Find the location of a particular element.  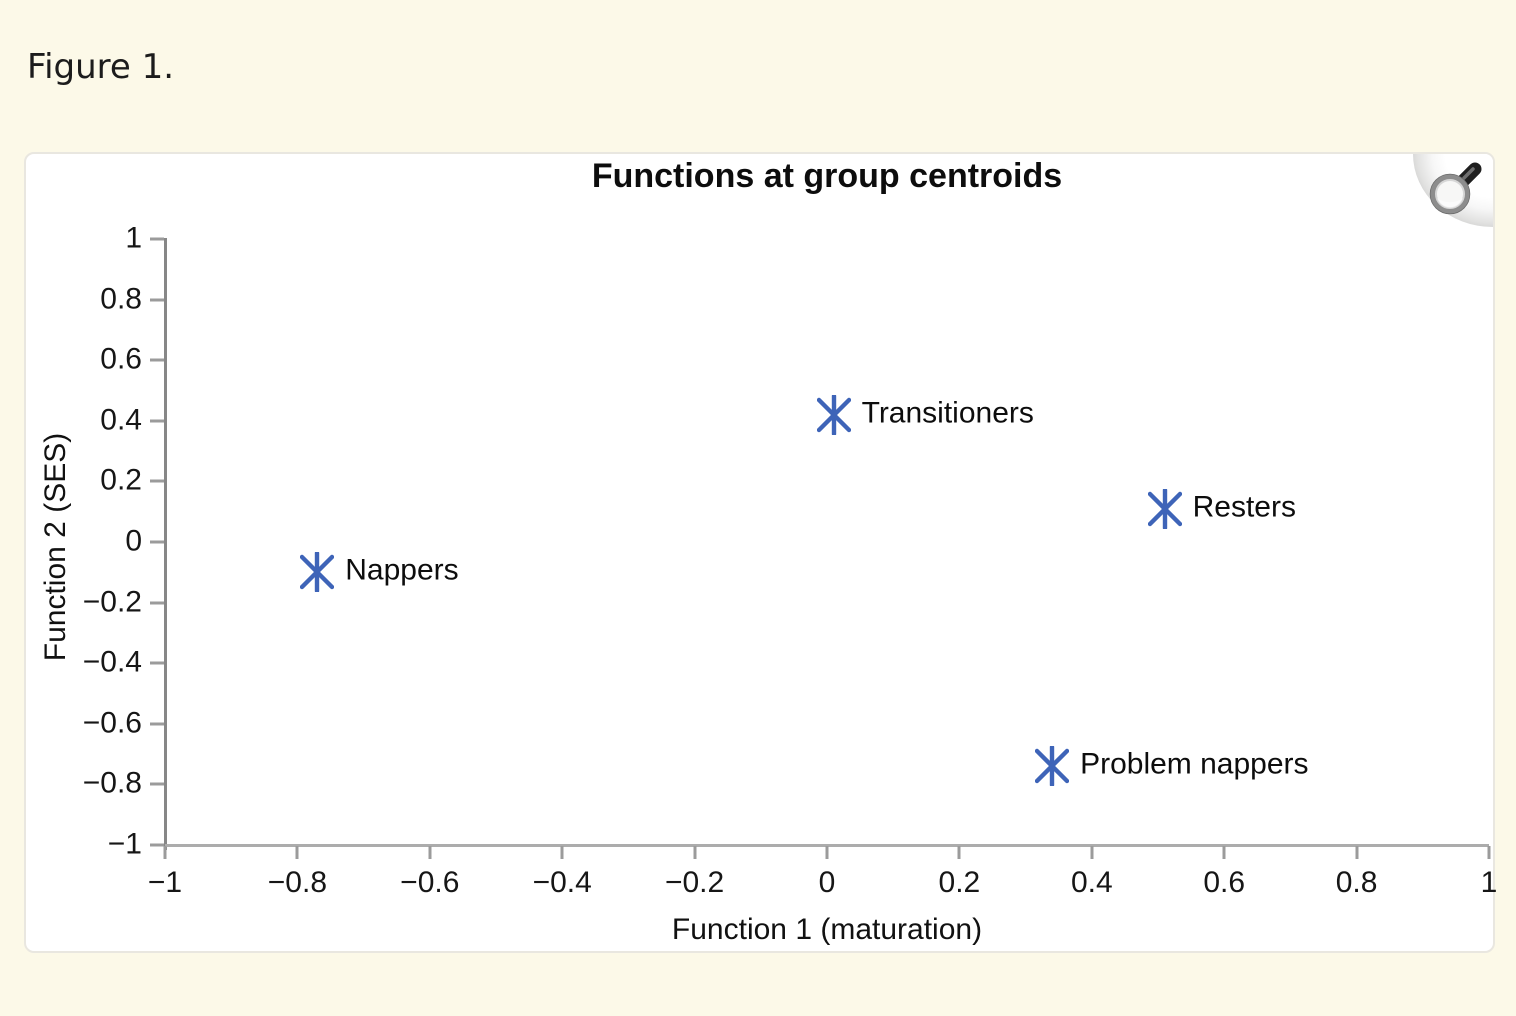

data-point-label: Nappers is located at coordinates (402, 570).